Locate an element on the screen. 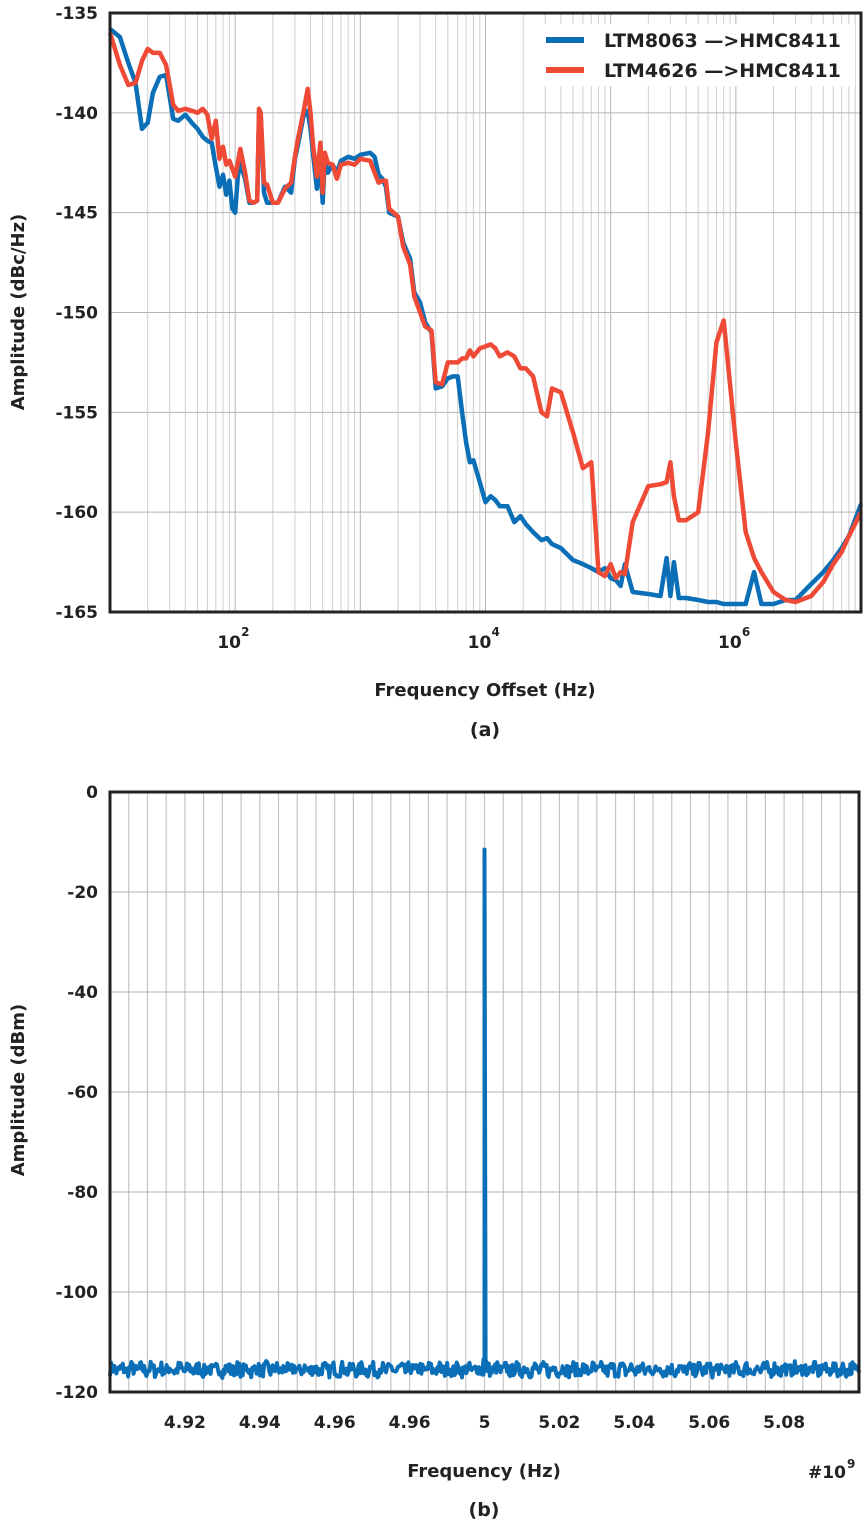 This screenshot has height=1526, width=868. legend-label-ltm8063: LTM8063 —>HMC8411 is located at coordinates (722, 41).